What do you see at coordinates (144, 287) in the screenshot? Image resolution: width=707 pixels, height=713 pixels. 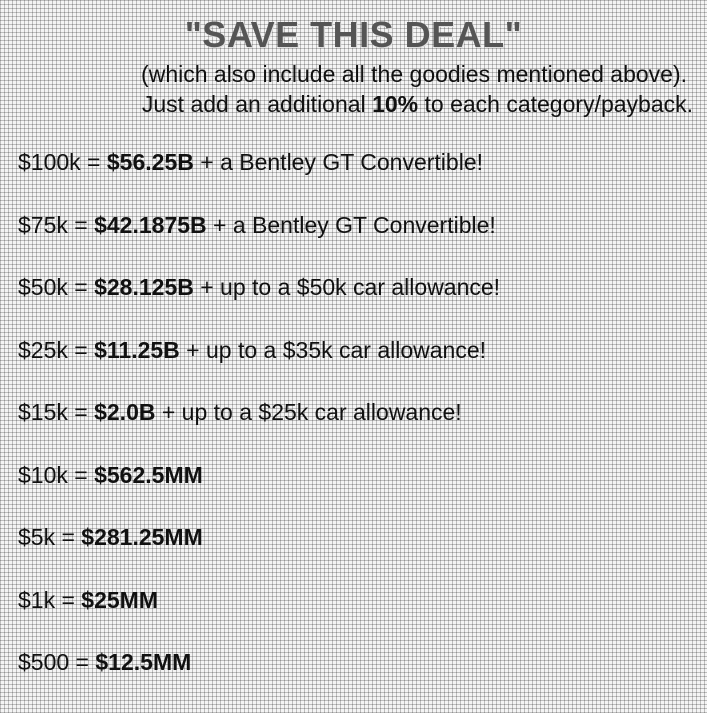 I see `deal-payback: $28.125B` at bounding box center [144, 287].